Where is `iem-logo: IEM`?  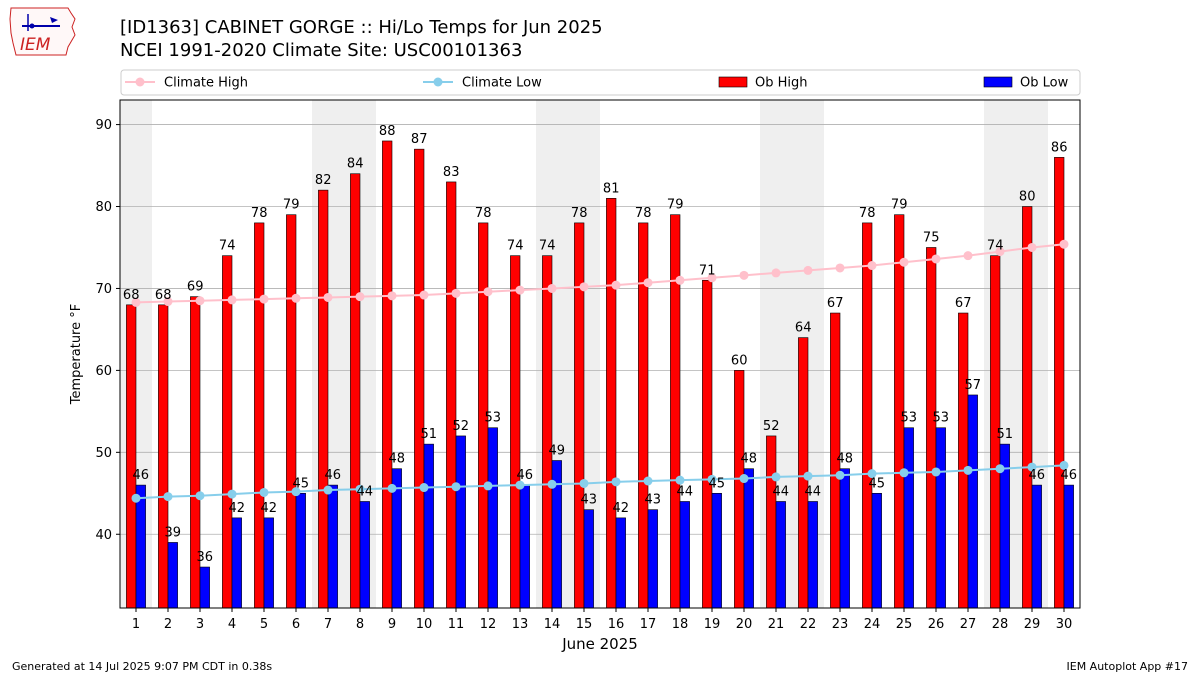 iem-logo: IEM is located at coordinates (42, 31).